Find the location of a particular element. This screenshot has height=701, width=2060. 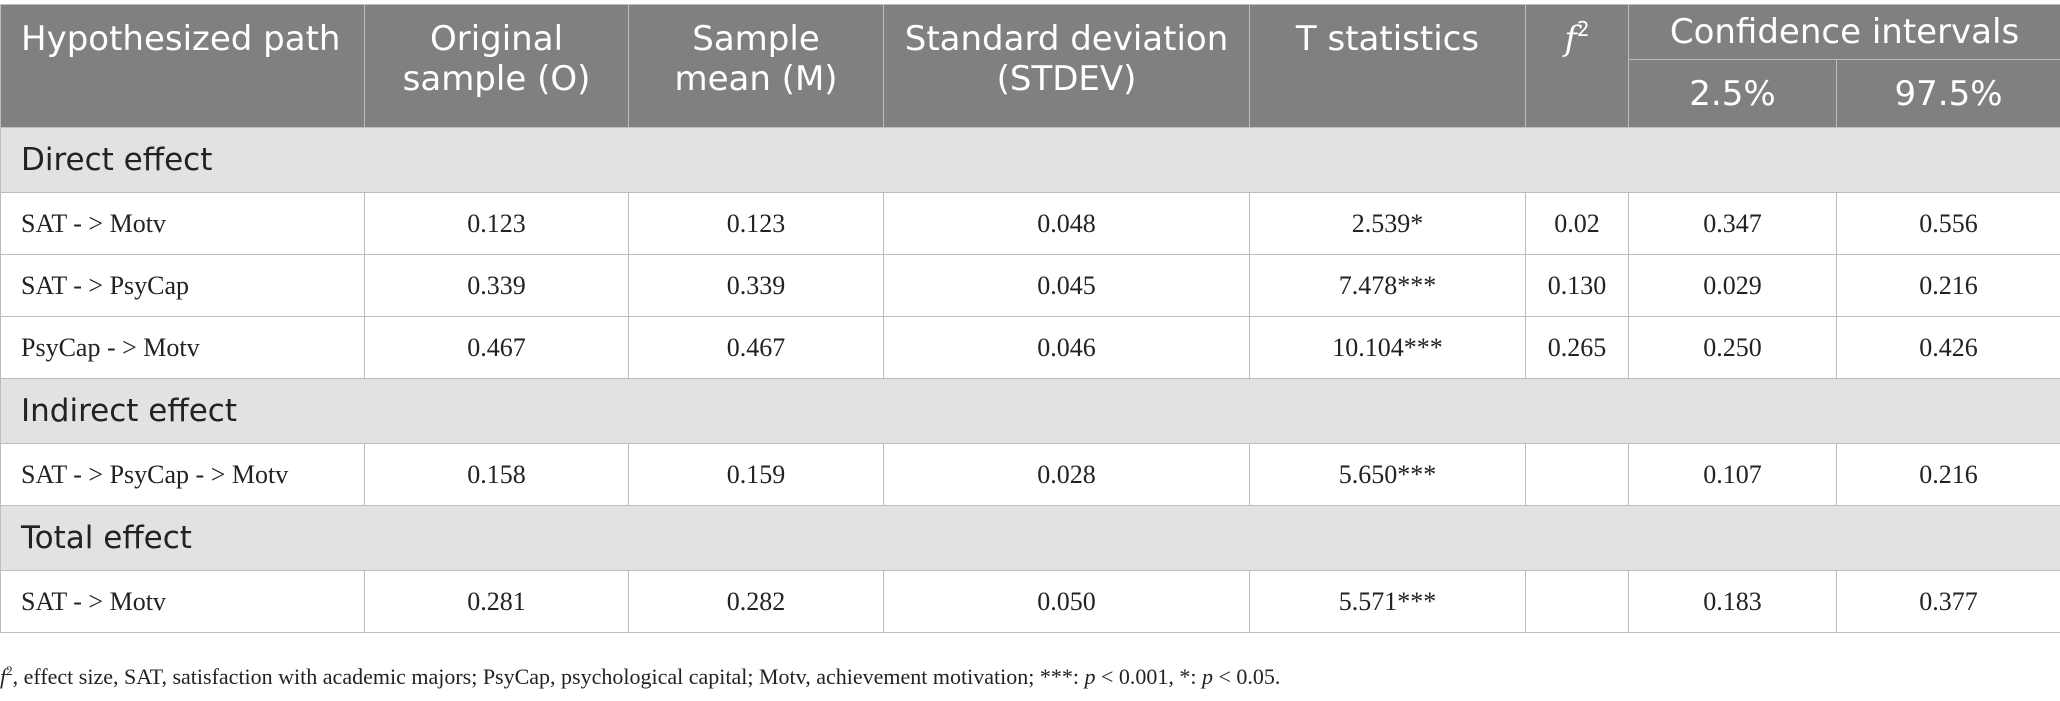

footnote-f-letter: f is located at coordinates (3, 676).